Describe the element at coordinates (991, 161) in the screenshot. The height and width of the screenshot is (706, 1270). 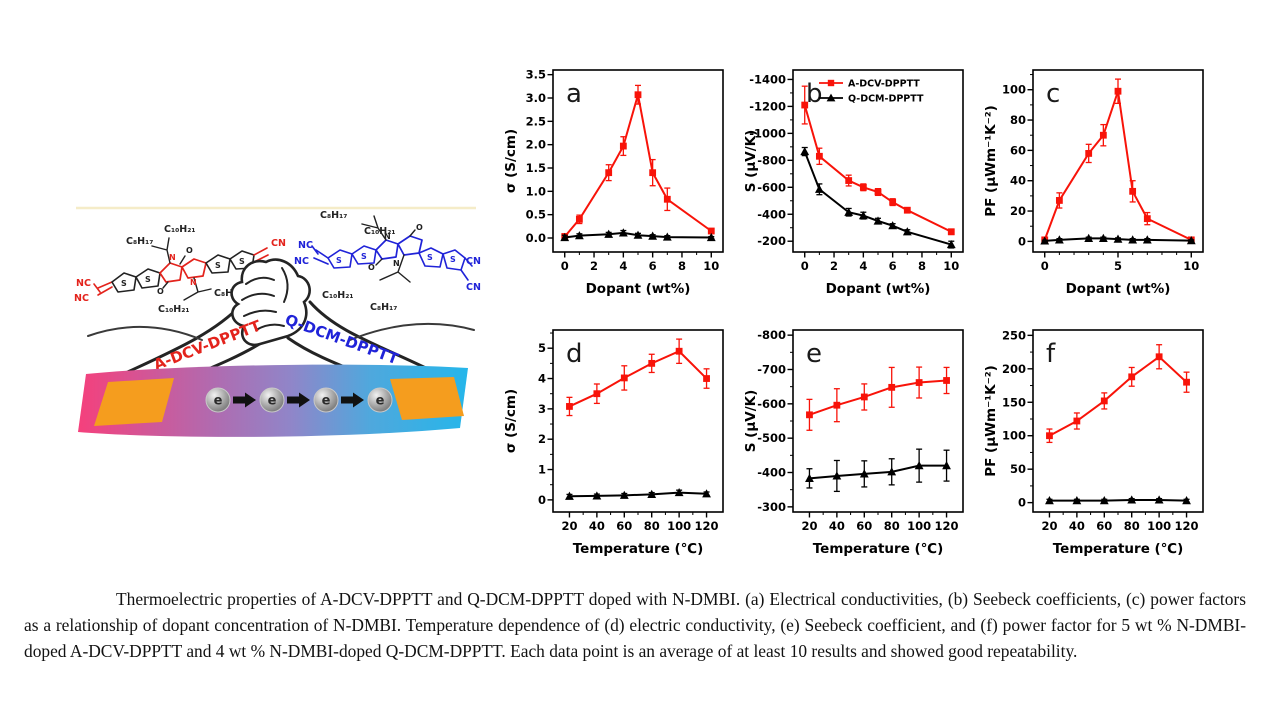
I see `y-axis-title: PF (μWm⁻¹K⁻²)` at that location.